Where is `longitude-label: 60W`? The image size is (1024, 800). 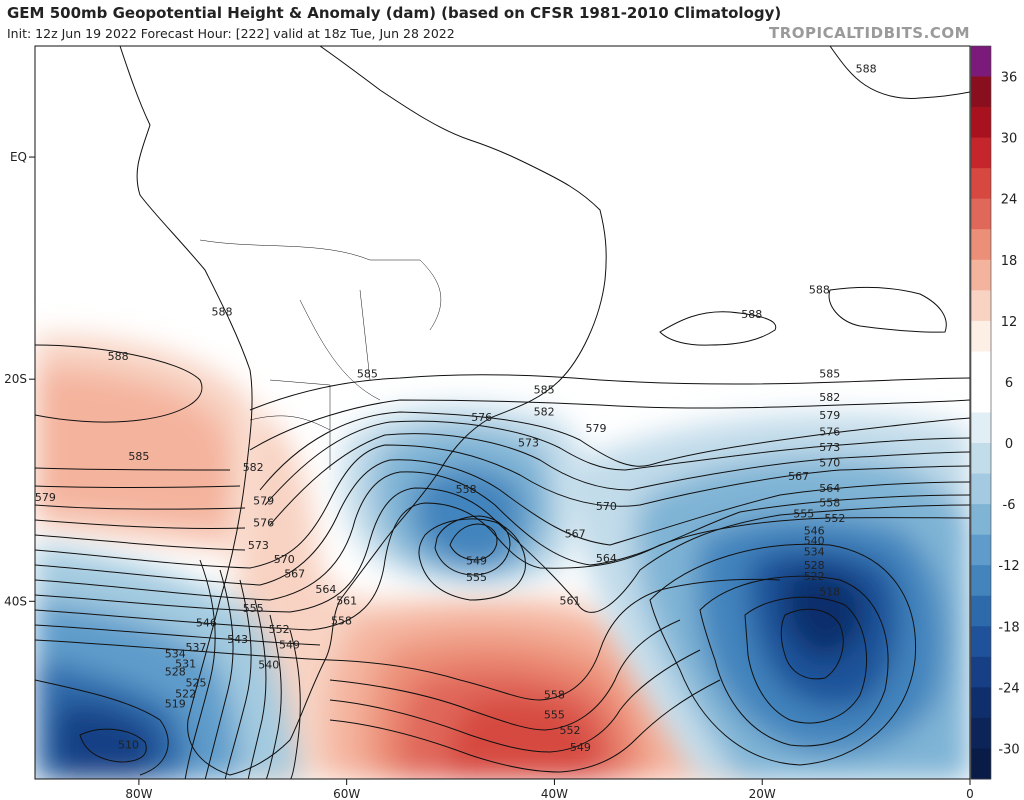 longitude-label: 60W is located at coordinates (346, 793).